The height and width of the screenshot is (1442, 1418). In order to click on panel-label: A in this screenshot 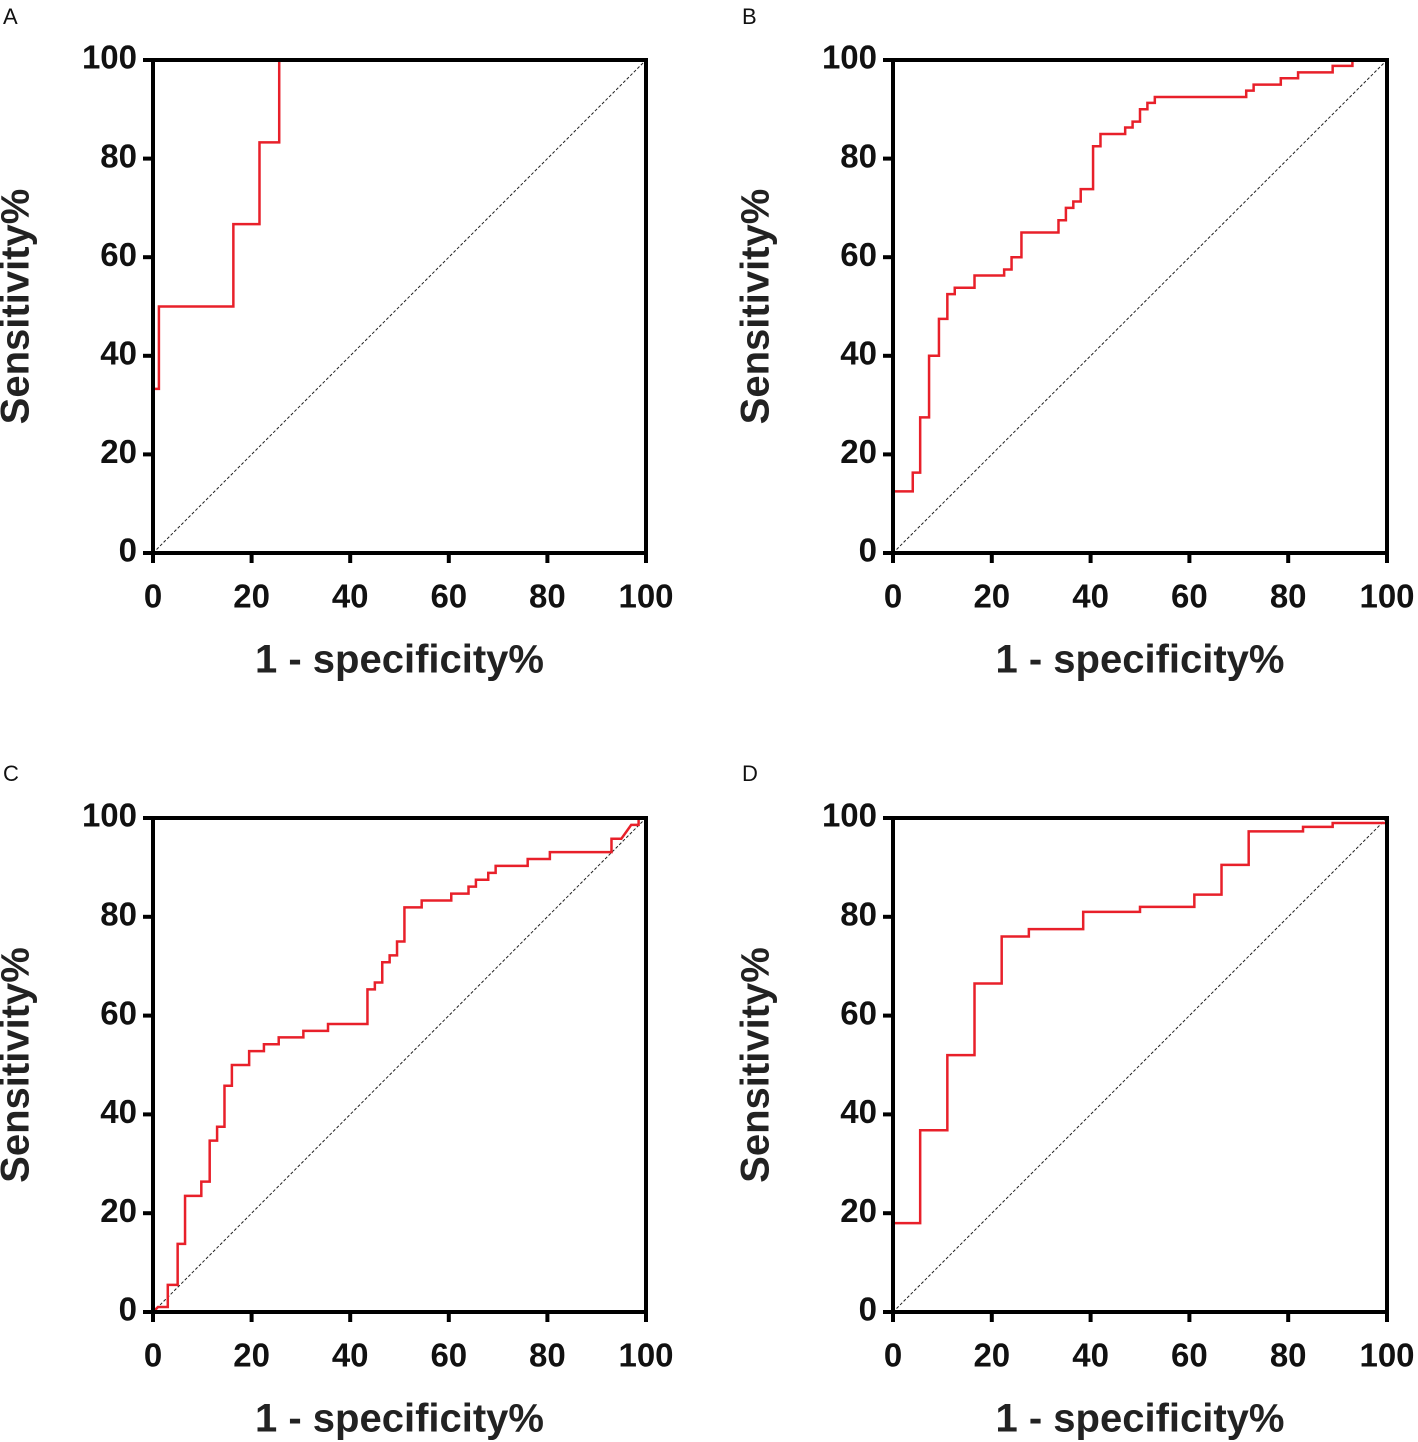, I will do `click(10, 16)`.